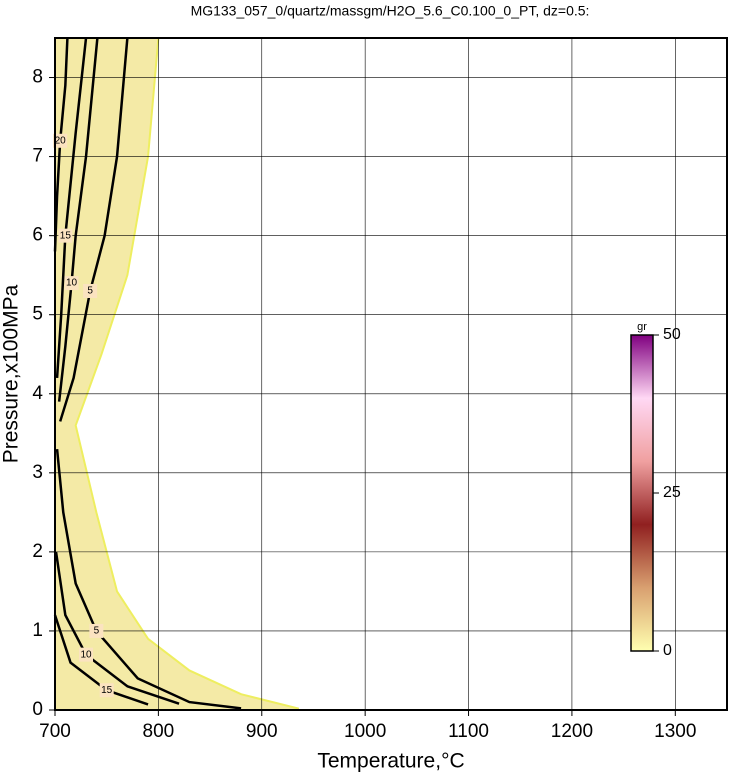  I want to click on colorbar, so click(642, 493).